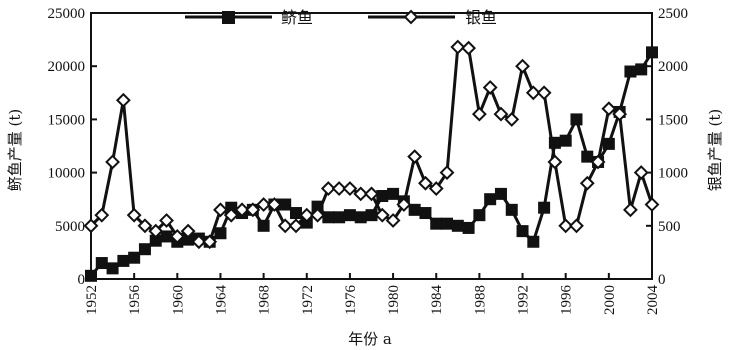 The image size is (731, 350). Describe the element at coordinates (669, 227) in the screenshot. I see `right-y-tick-label: 500` at that location.